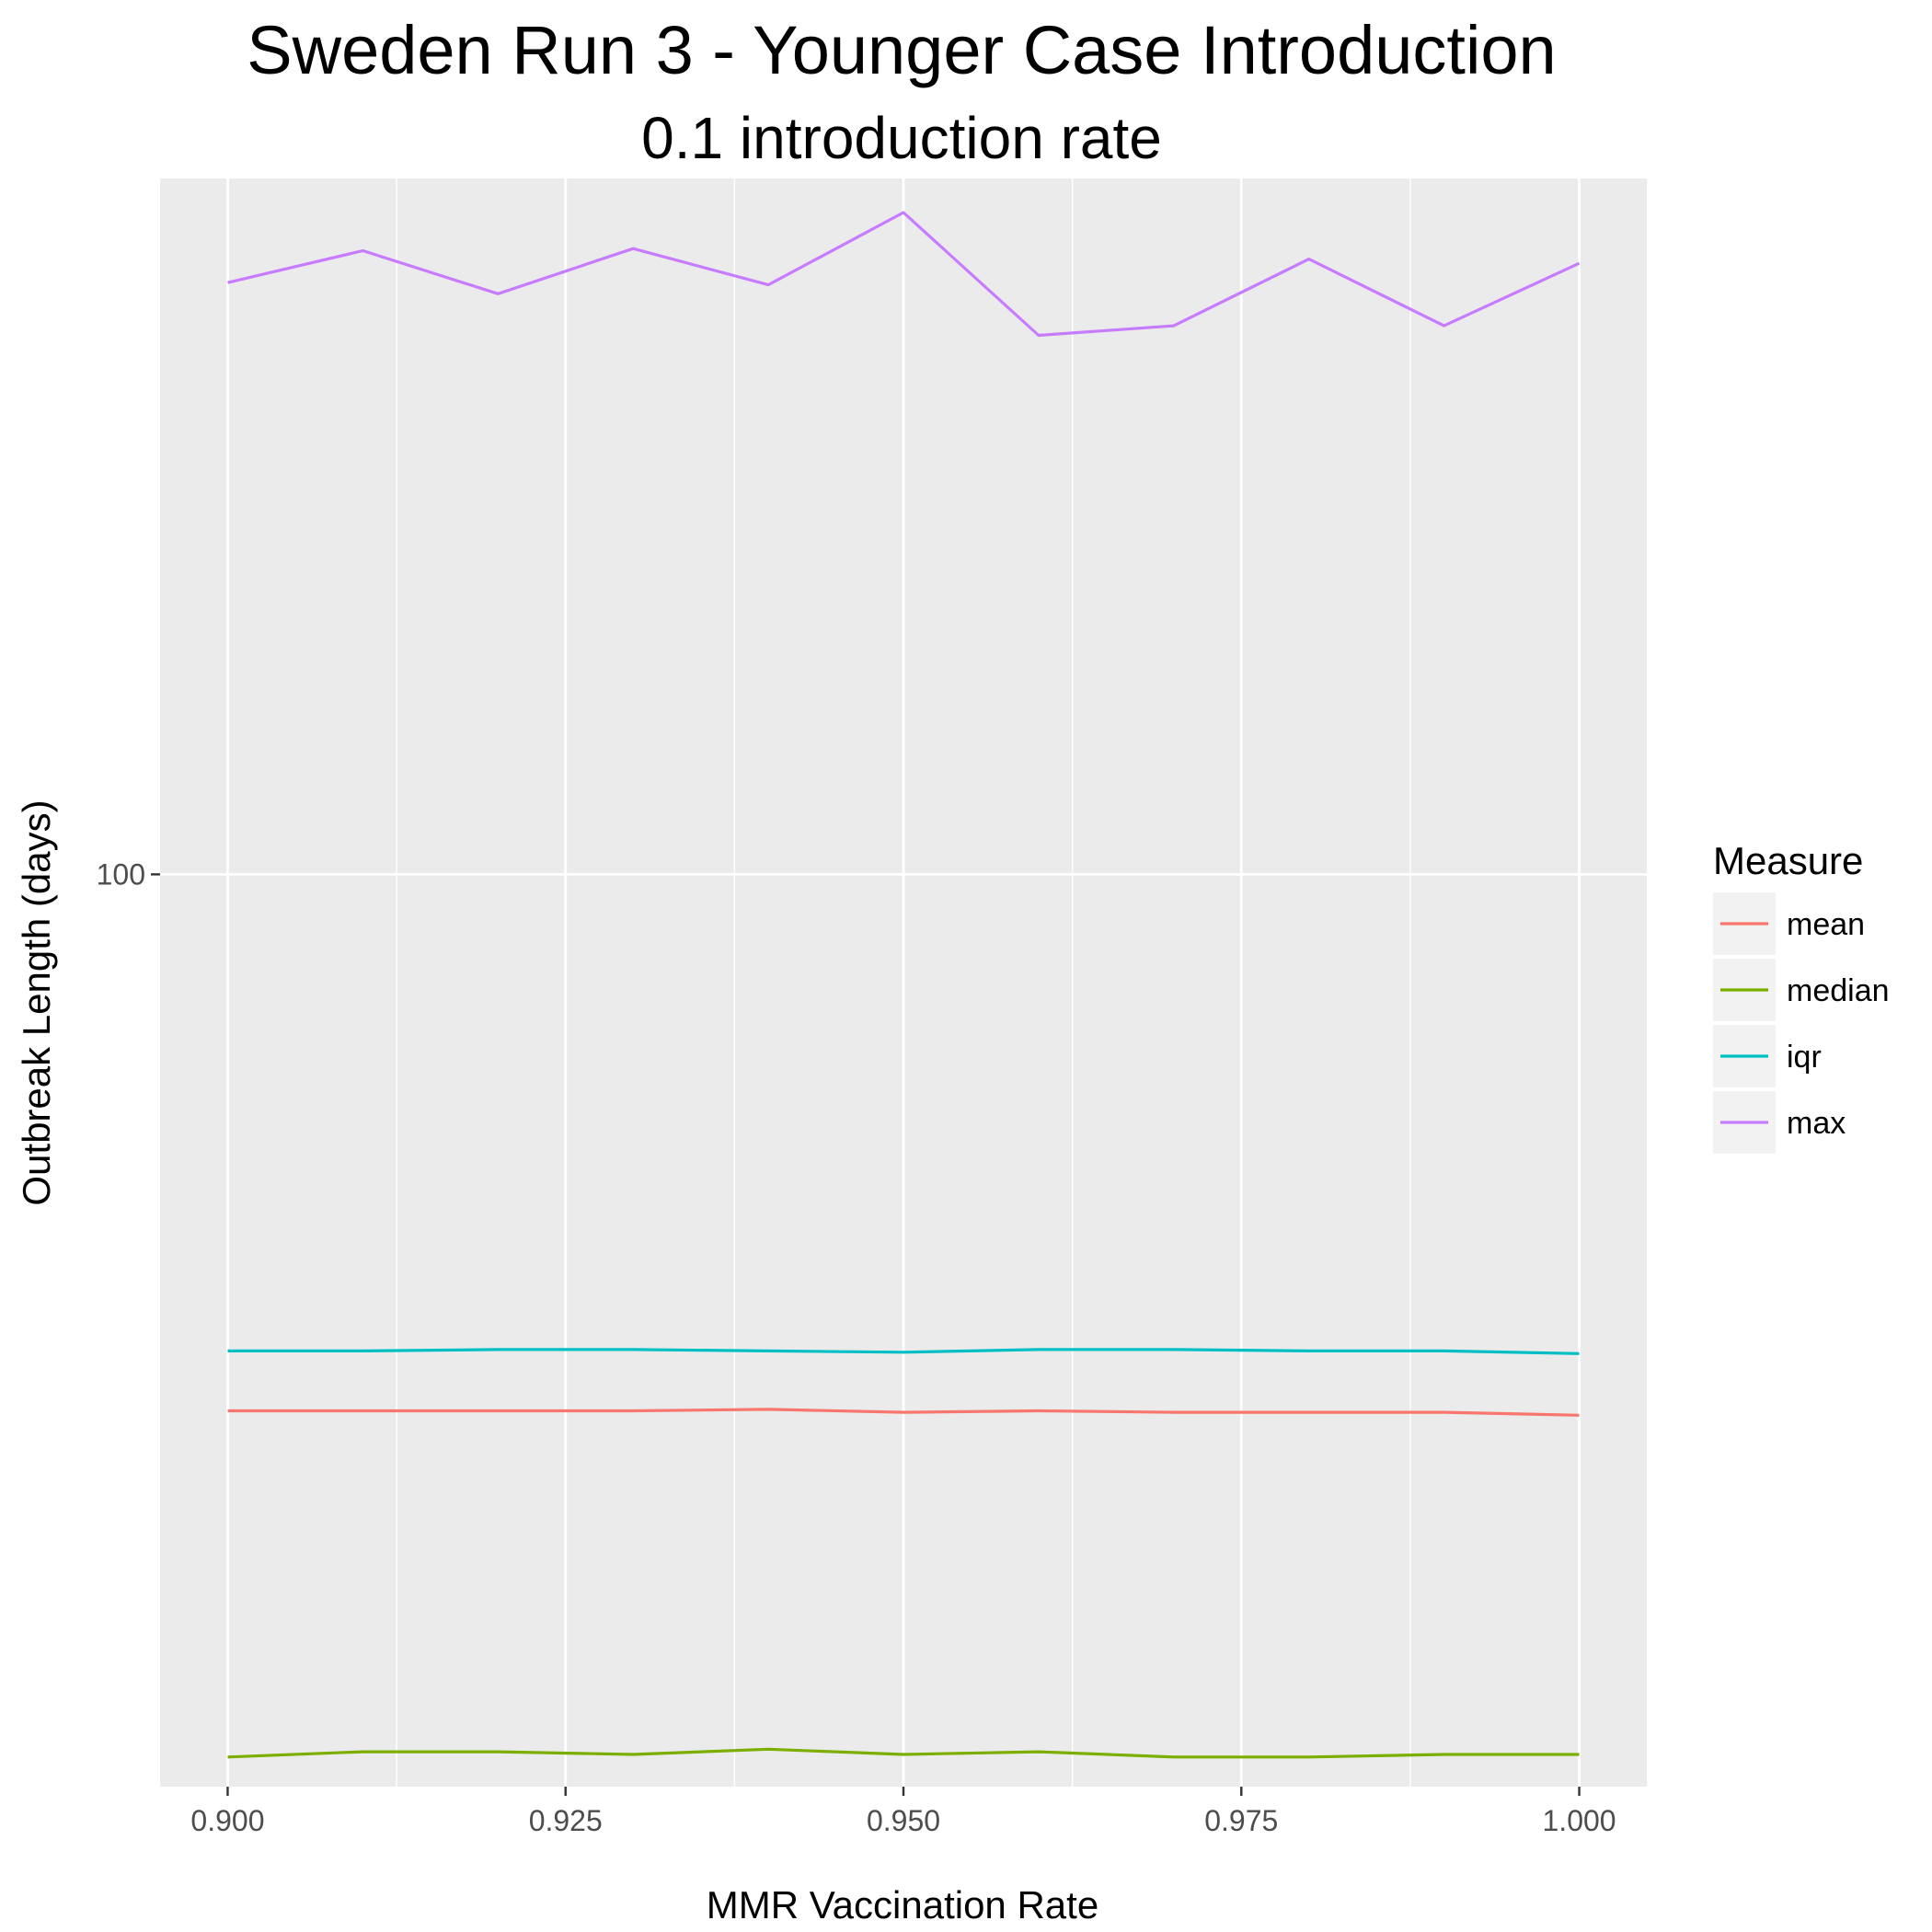 This screenshot has width=1932, height=1932. I want to click on legend-item-max: max, so click(1779, 1122).